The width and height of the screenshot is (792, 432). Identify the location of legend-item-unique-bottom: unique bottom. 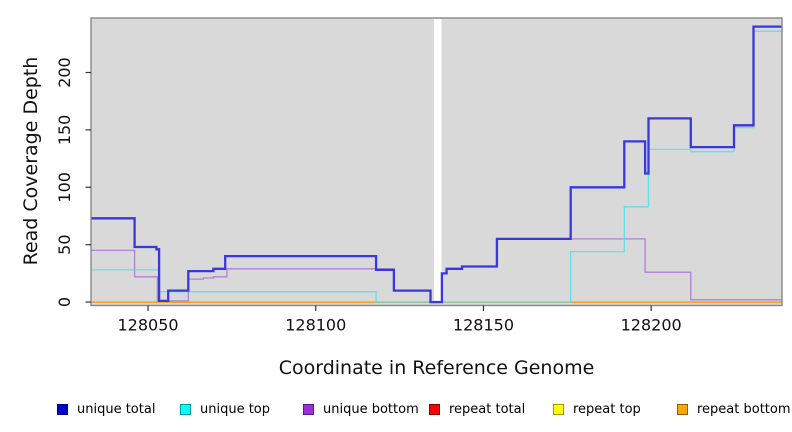
(361, 409).